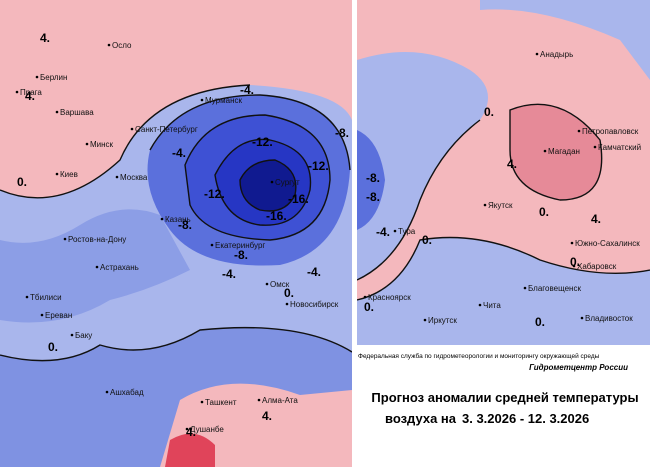 The image size is (650, 467). I want to click on city-label: Владивосток, so click(609, 318).